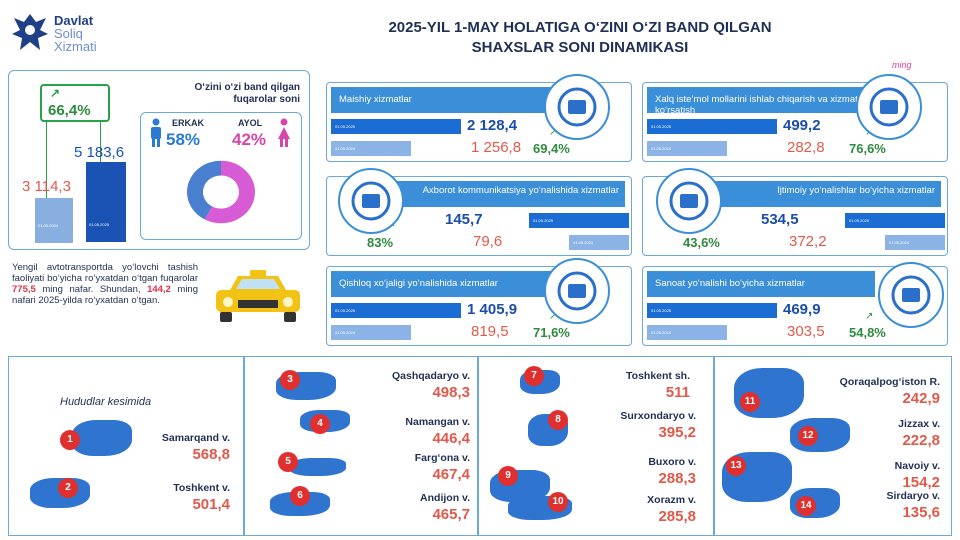 The width and height of the screenshot is (960, 540). I want to click on unit-label: ming, so click(902, 65).